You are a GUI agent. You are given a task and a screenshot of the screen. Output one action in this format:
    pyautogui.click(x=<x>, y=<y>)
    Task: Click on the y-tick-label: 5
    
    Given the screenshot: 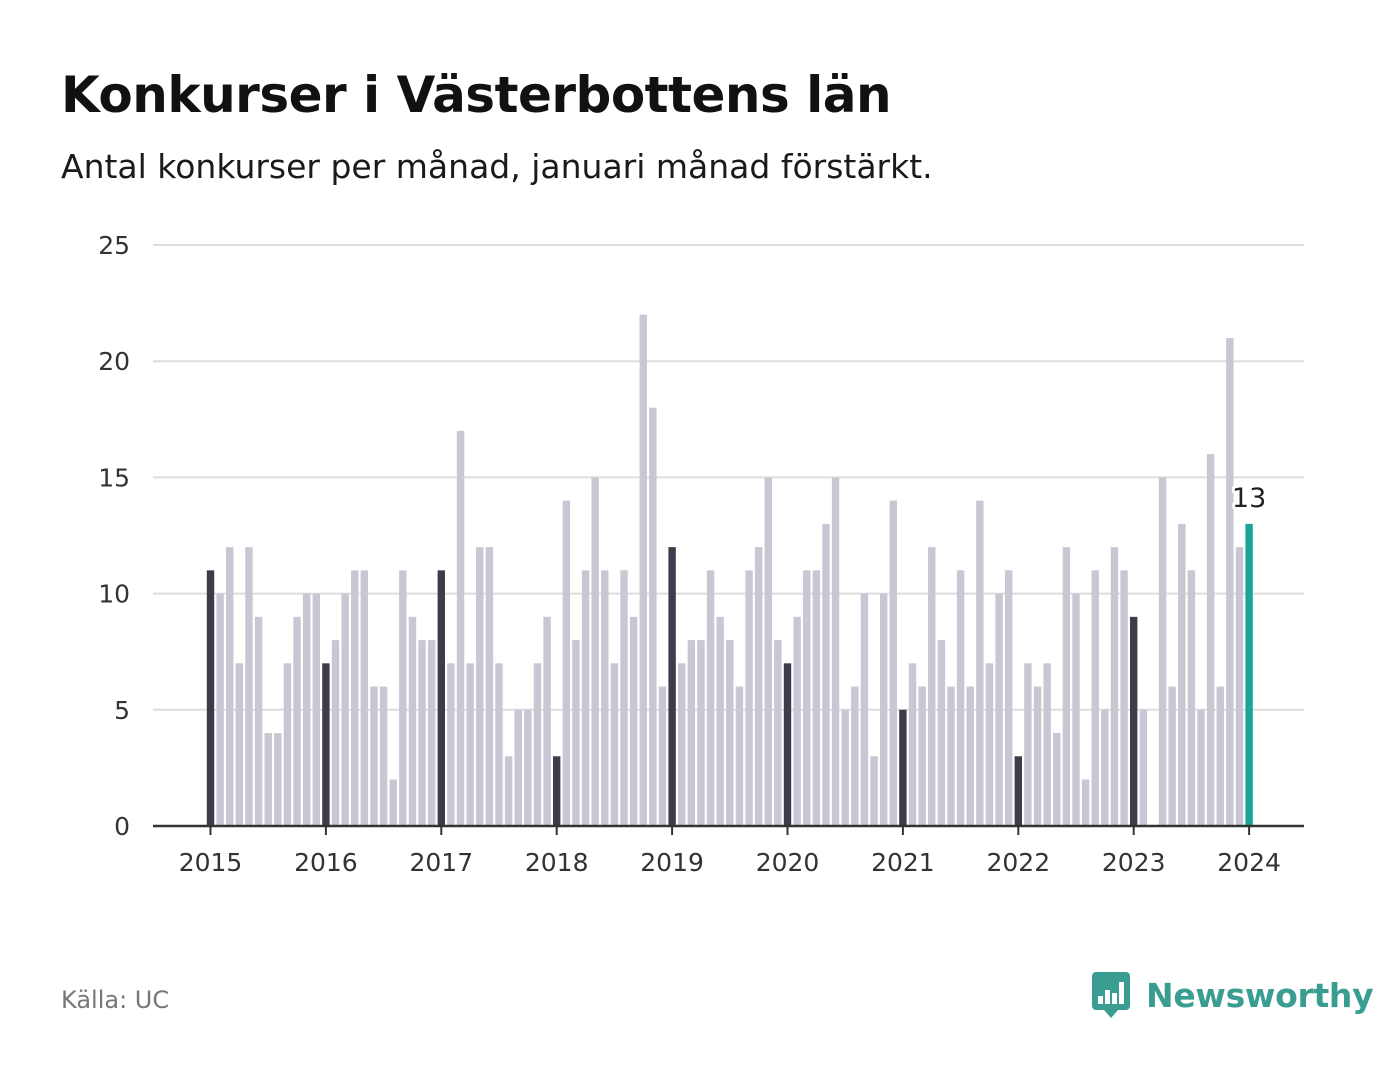 What is the action you would take?
    pyautogui.click(x=122, y=710)
    